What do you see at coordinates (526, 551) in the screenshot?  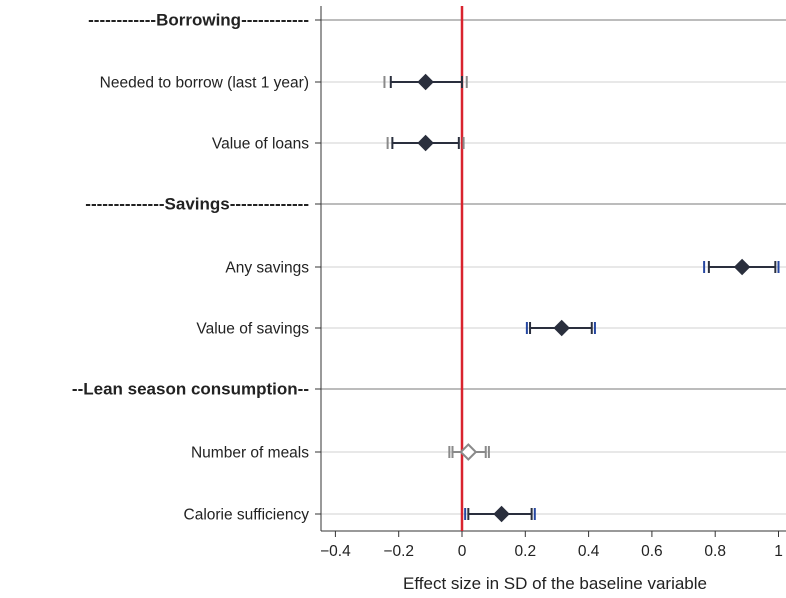 I see `x-tick-label: 0.2` at bounding box center [526, 551].